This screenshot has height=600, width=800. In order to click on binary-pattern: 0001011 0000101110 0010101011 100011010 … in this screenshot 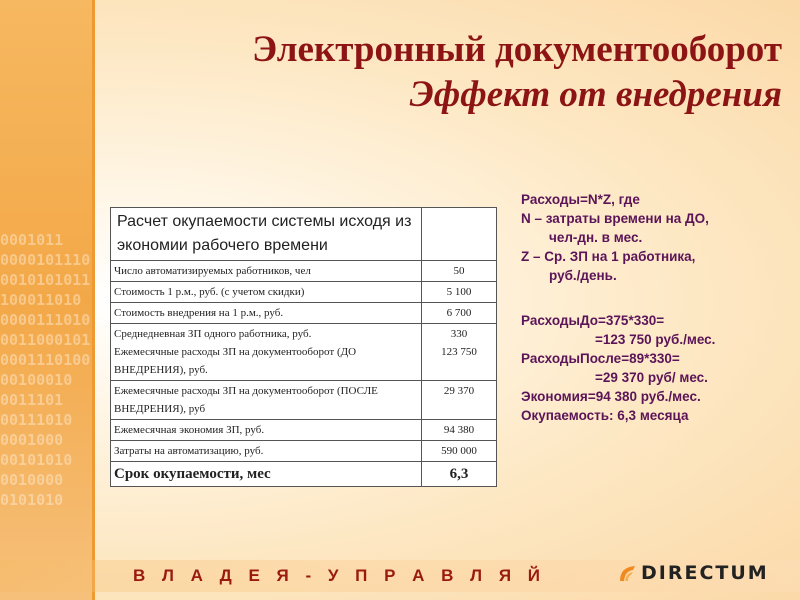, I will do `click(45, 370)`.